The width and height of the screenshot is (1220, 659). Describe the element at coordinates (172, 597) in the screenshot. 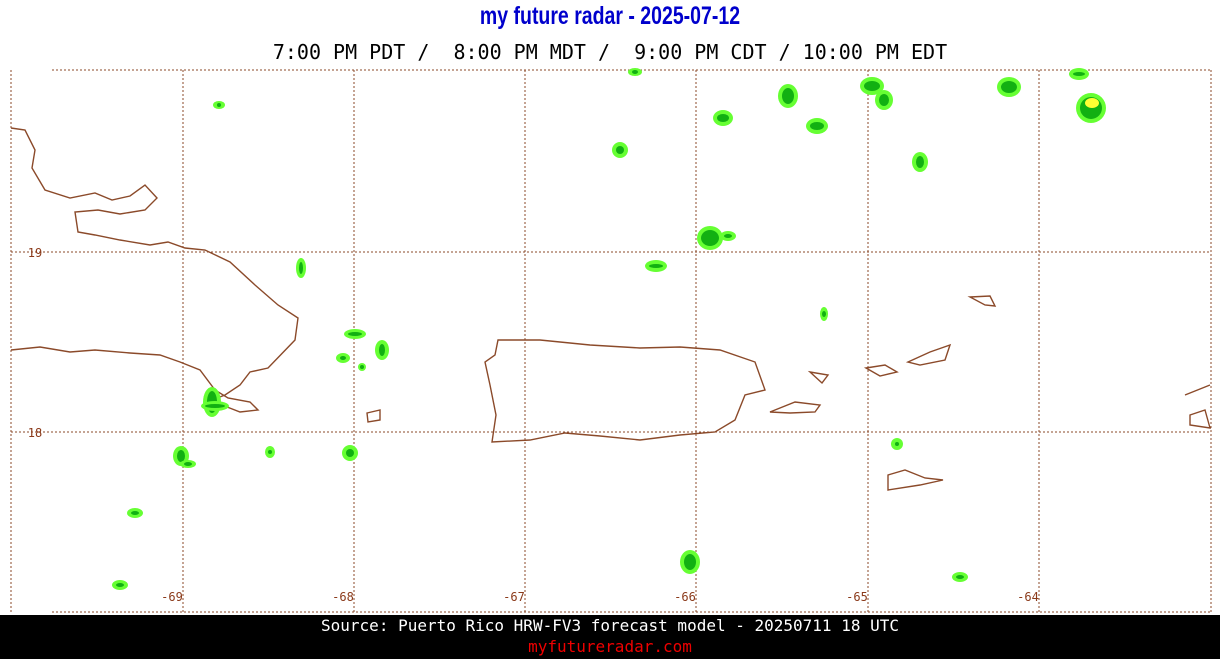

I see `lon-label: -69` at that location.